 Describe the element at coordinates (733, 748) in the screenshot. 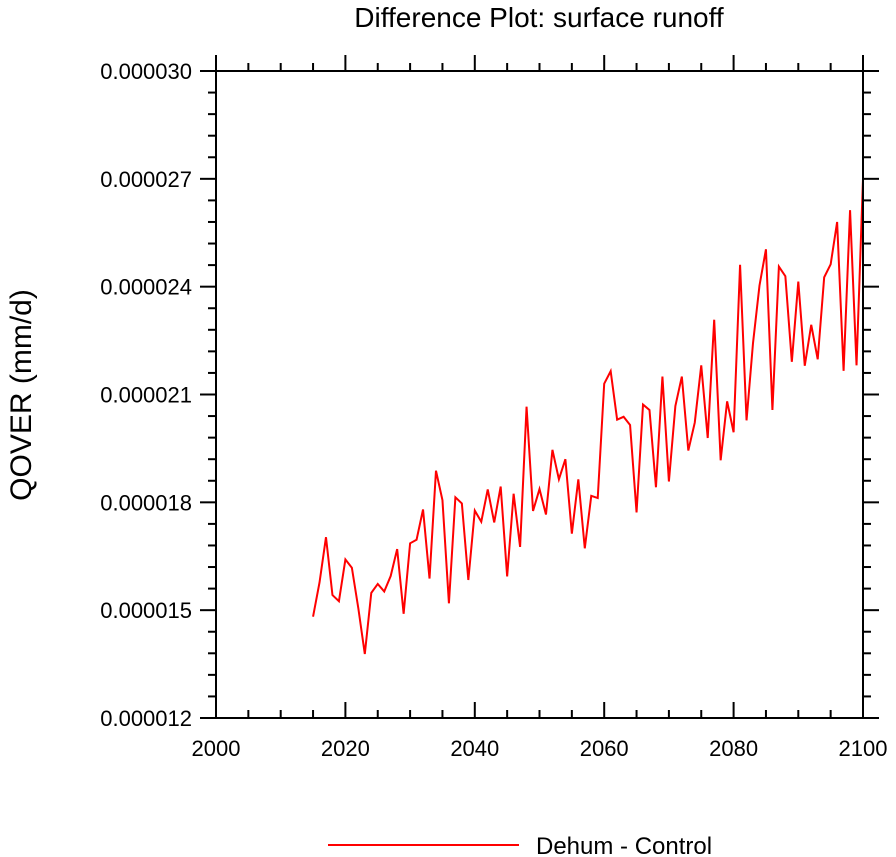

I see `x-tick-label: 2080` at that location.